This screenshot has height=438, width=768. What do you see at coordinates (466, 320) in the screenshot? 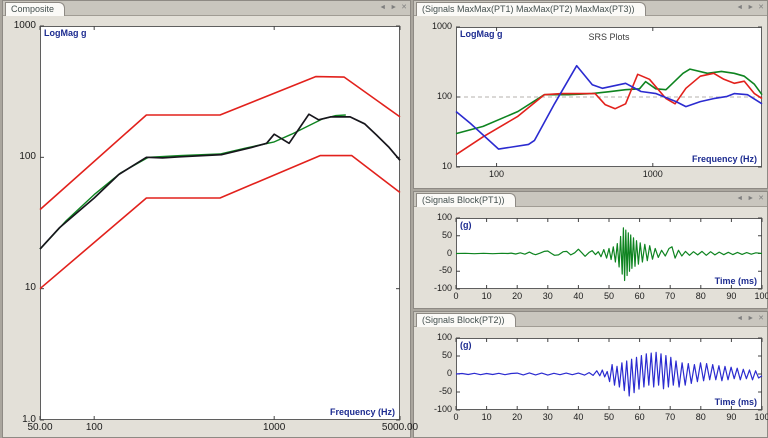
I see `tab-block-pt2: (Signals Block(PT2))` at bounding box center [466, 320].